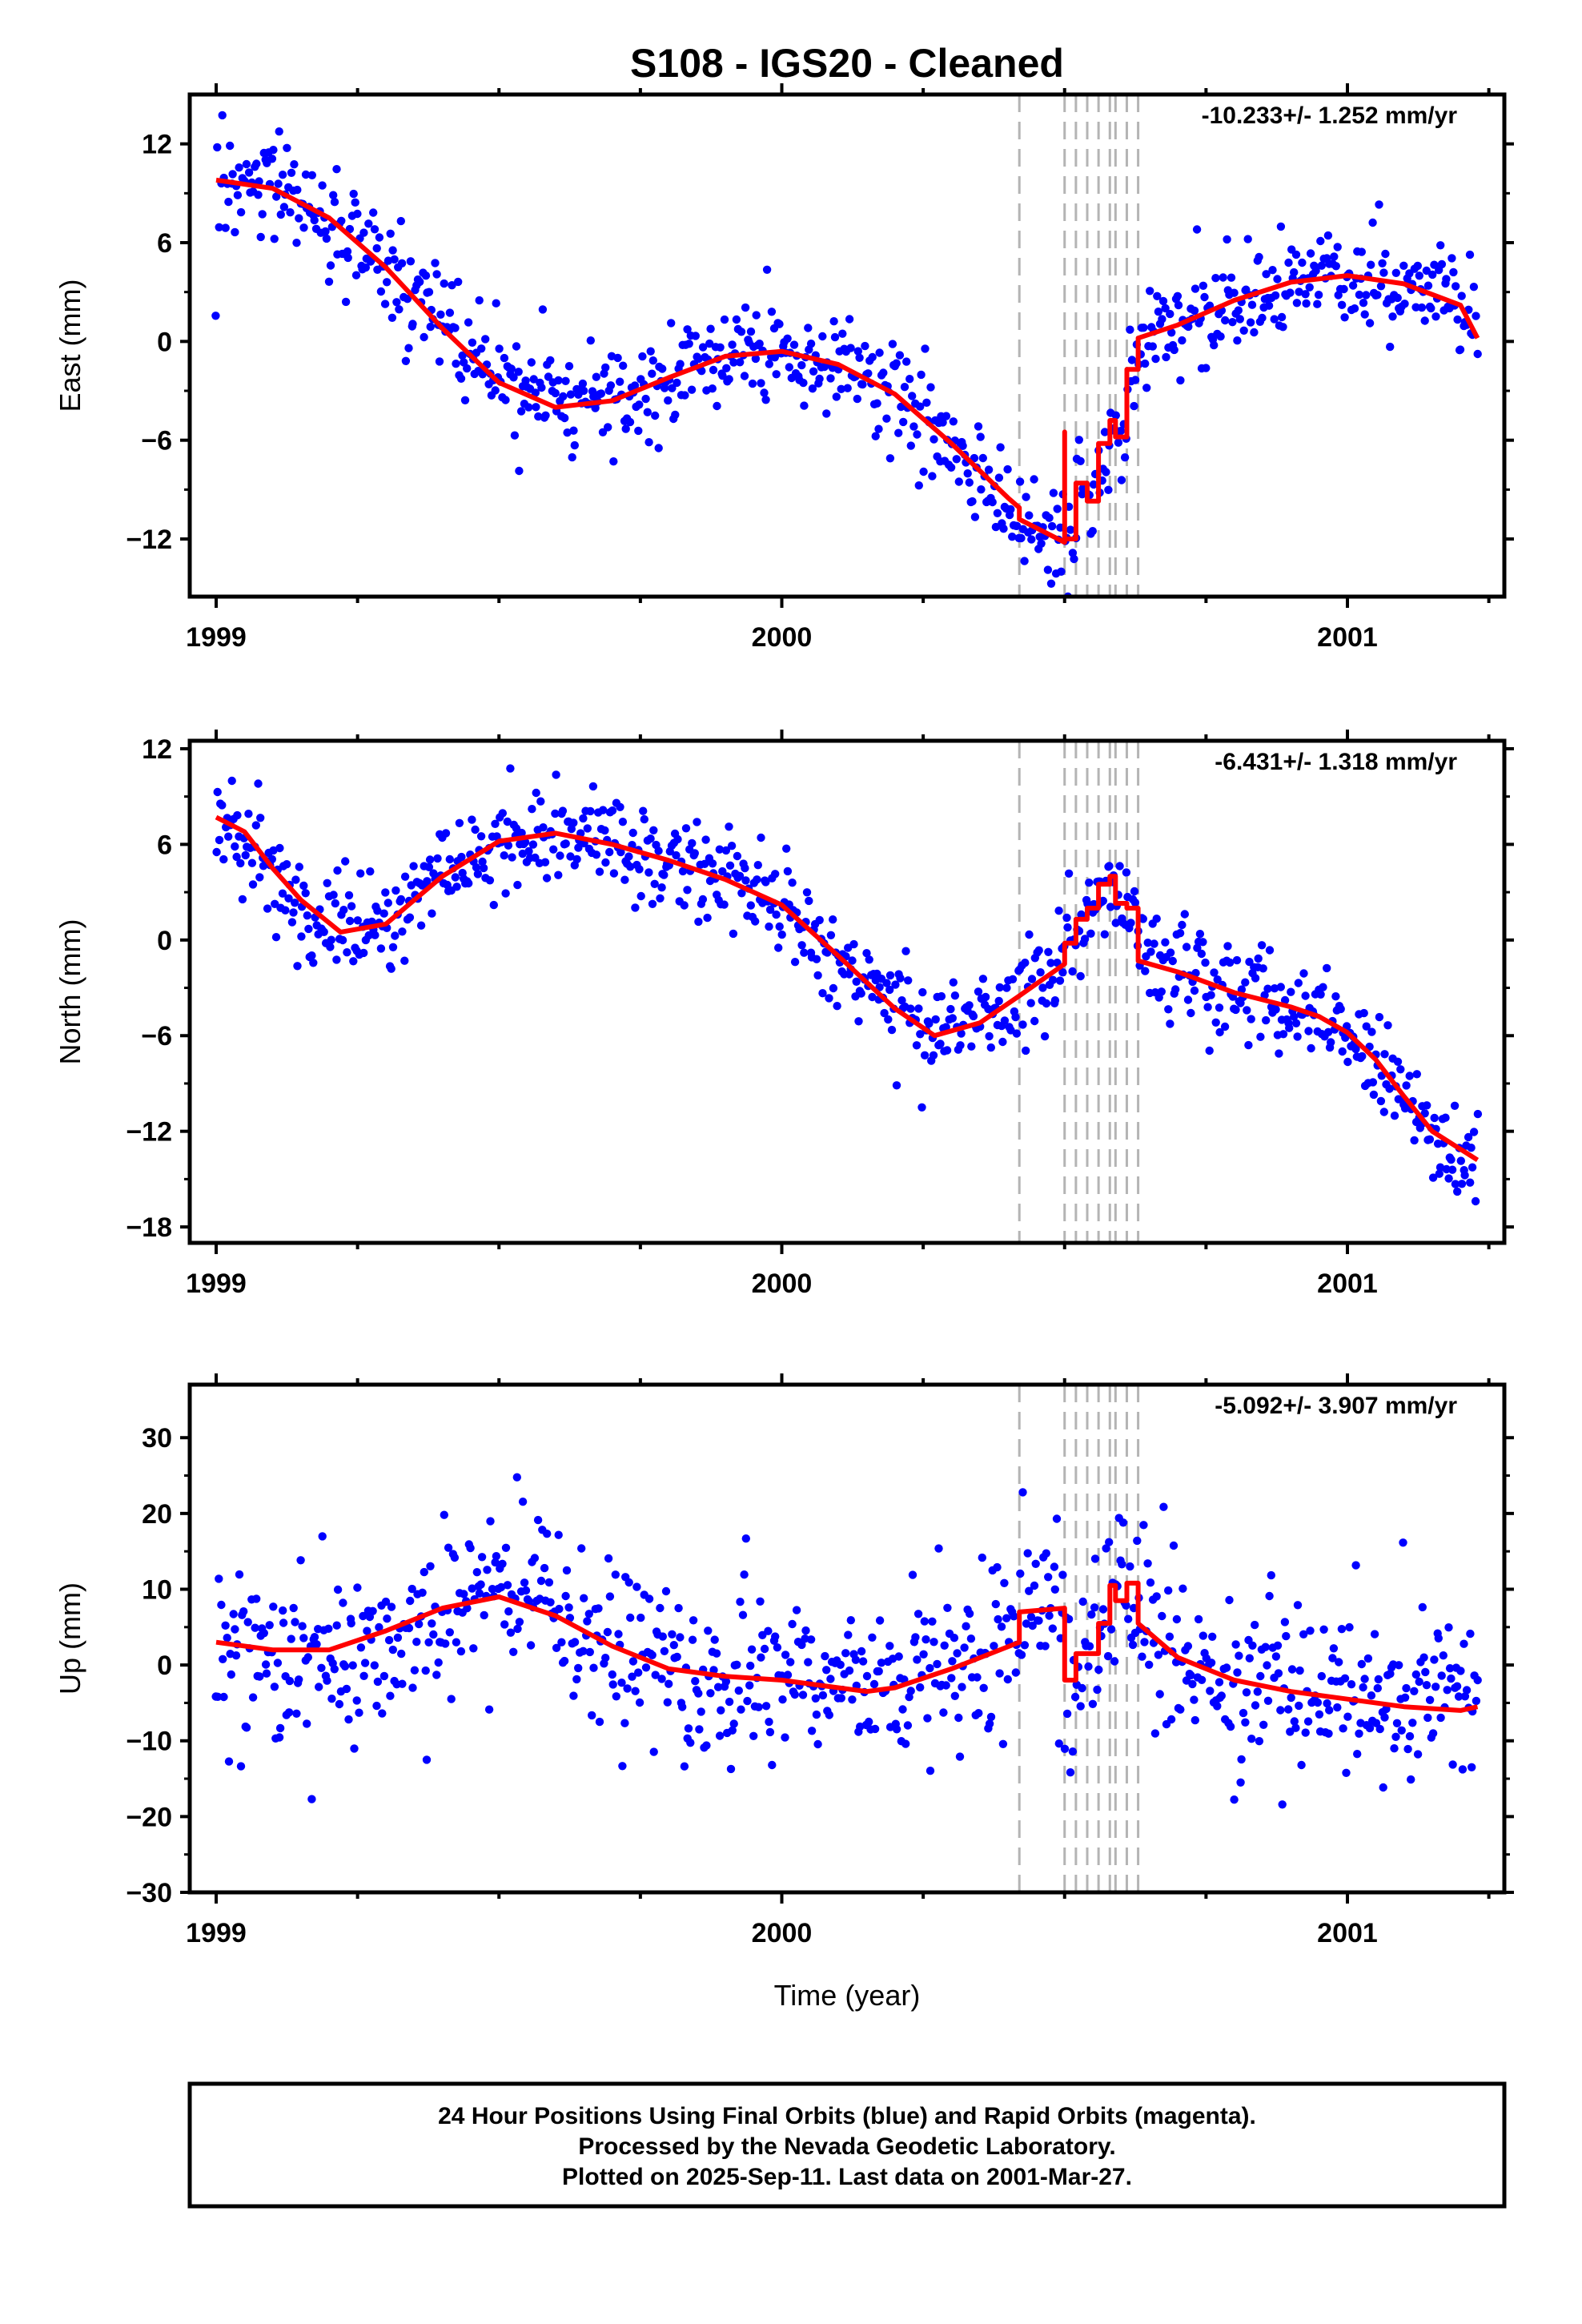 Image resolution: width=1582 pixels, height=2324 pixels. Describe the element at coordinates (1348, 1284) in the screenshot. I see `x-tick-label: 2001` at that location.